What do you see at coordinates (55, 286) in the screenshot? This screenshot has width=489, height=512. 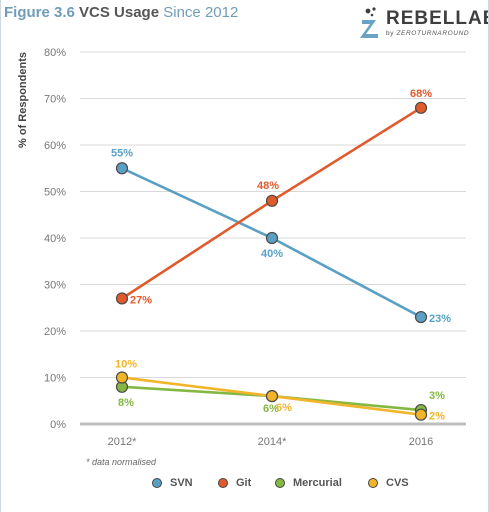 I see `y-tick-label: 30%` at bounding box center [55, 286].